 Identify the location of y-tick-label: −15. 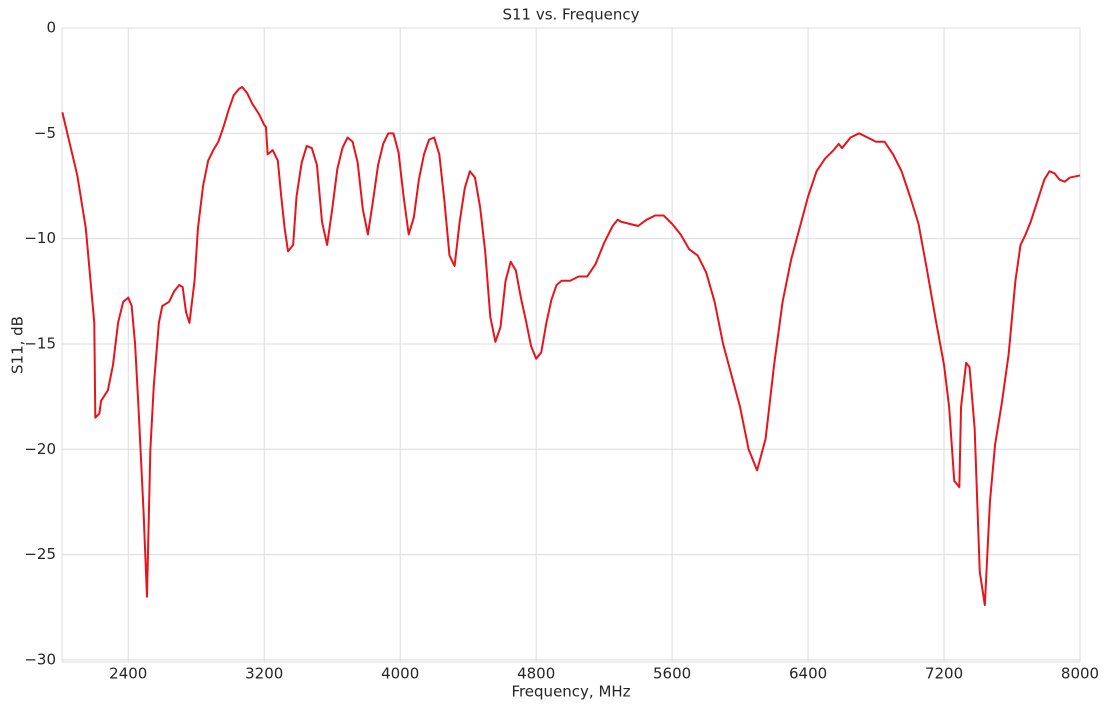
(40, 343).